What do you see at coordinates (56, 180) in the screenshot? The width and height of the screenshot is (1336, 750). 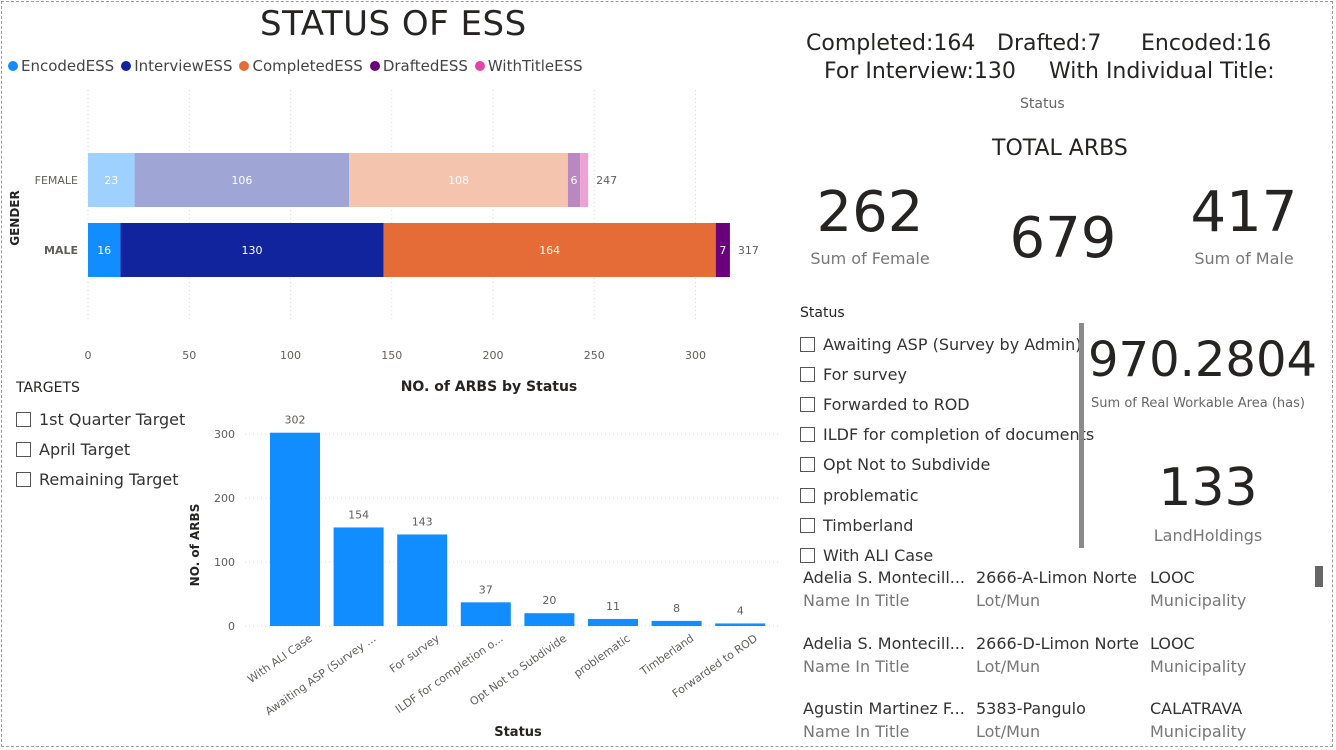 I see `category-label: FEMALE` at bounding box center [56, 180].